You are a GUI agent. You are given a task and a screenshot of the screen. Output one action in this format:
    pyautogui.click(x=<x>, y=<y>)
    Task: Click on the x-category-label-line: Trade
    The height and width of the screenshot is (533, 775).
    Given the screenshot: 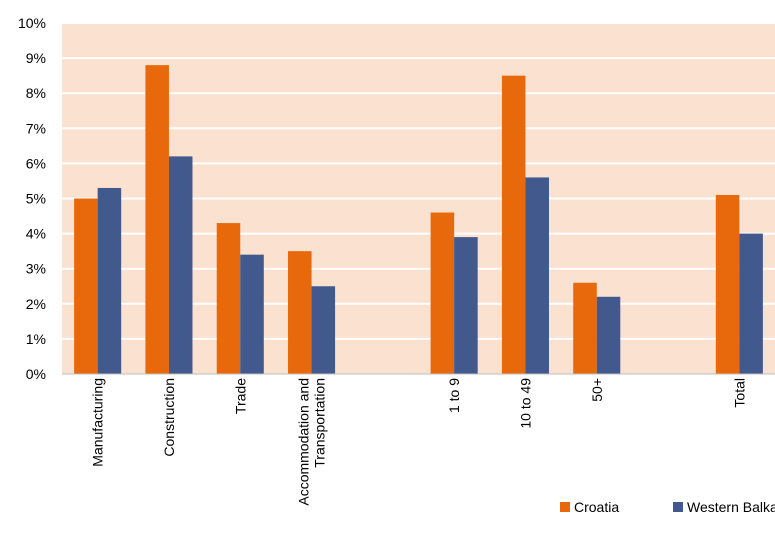 What is the action you would take?
    pyautogui.click(x=240, y=396)
    